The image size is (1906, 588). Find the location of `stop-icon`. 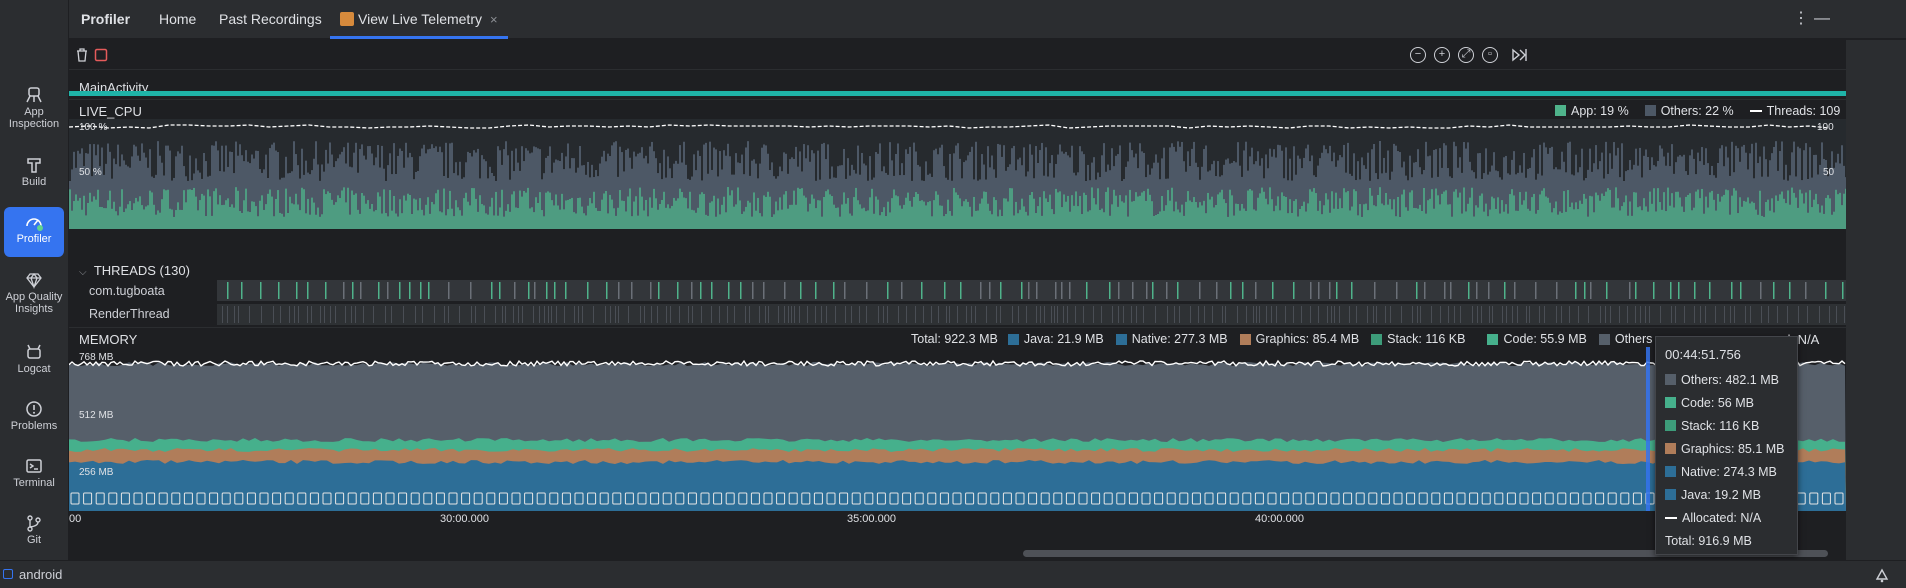

stop-icon is located at coordinates (101, 55).